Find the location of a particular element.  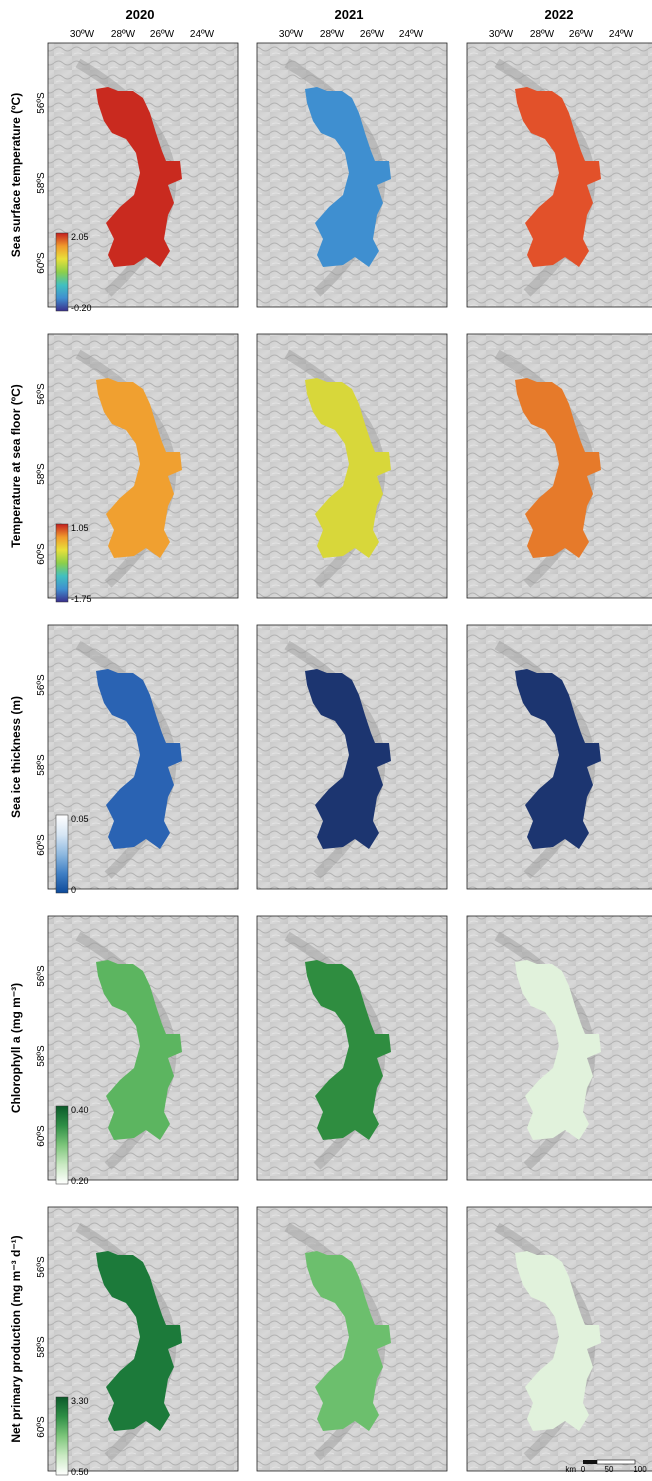

map-panel-sbt-2020: 56ºS 58ºS 60ºS 1.05 -1.75 is located at coordinates (137, 468).